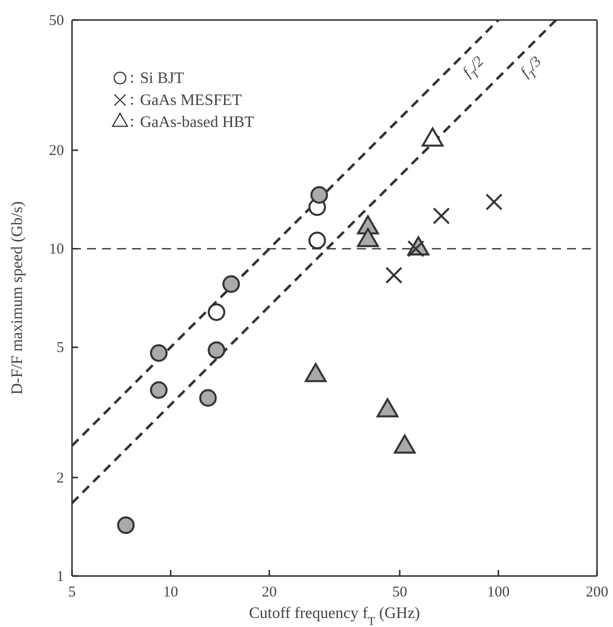 Image resolution: width=613 pixels, height=627 pixels. I want to click on legend-label: Si BJT, so click(162, 78).